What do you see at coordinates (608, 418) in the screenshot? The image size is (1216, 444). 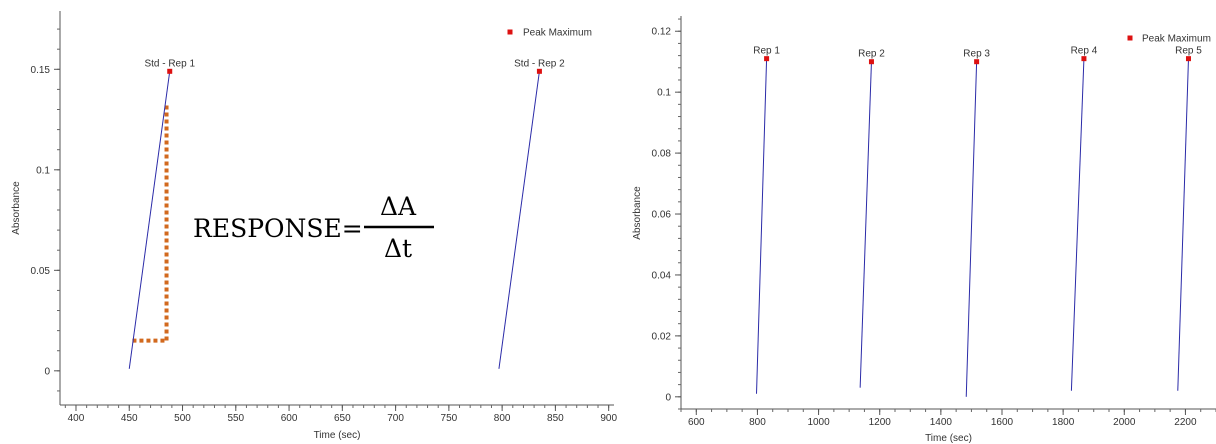 I see `x-tick-label: 900` at bounding box center [608, 418].